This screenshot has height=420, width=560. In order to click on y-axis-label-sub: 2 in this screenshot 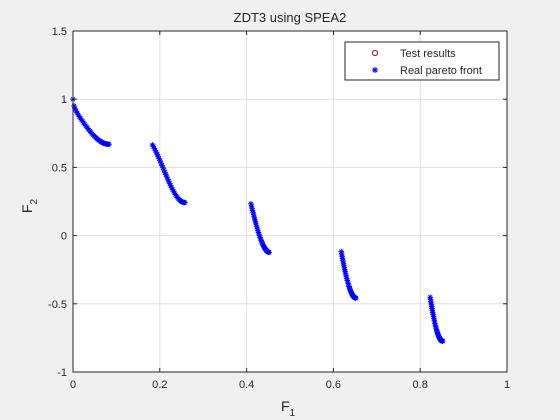, I will do `click(34, 202)`.